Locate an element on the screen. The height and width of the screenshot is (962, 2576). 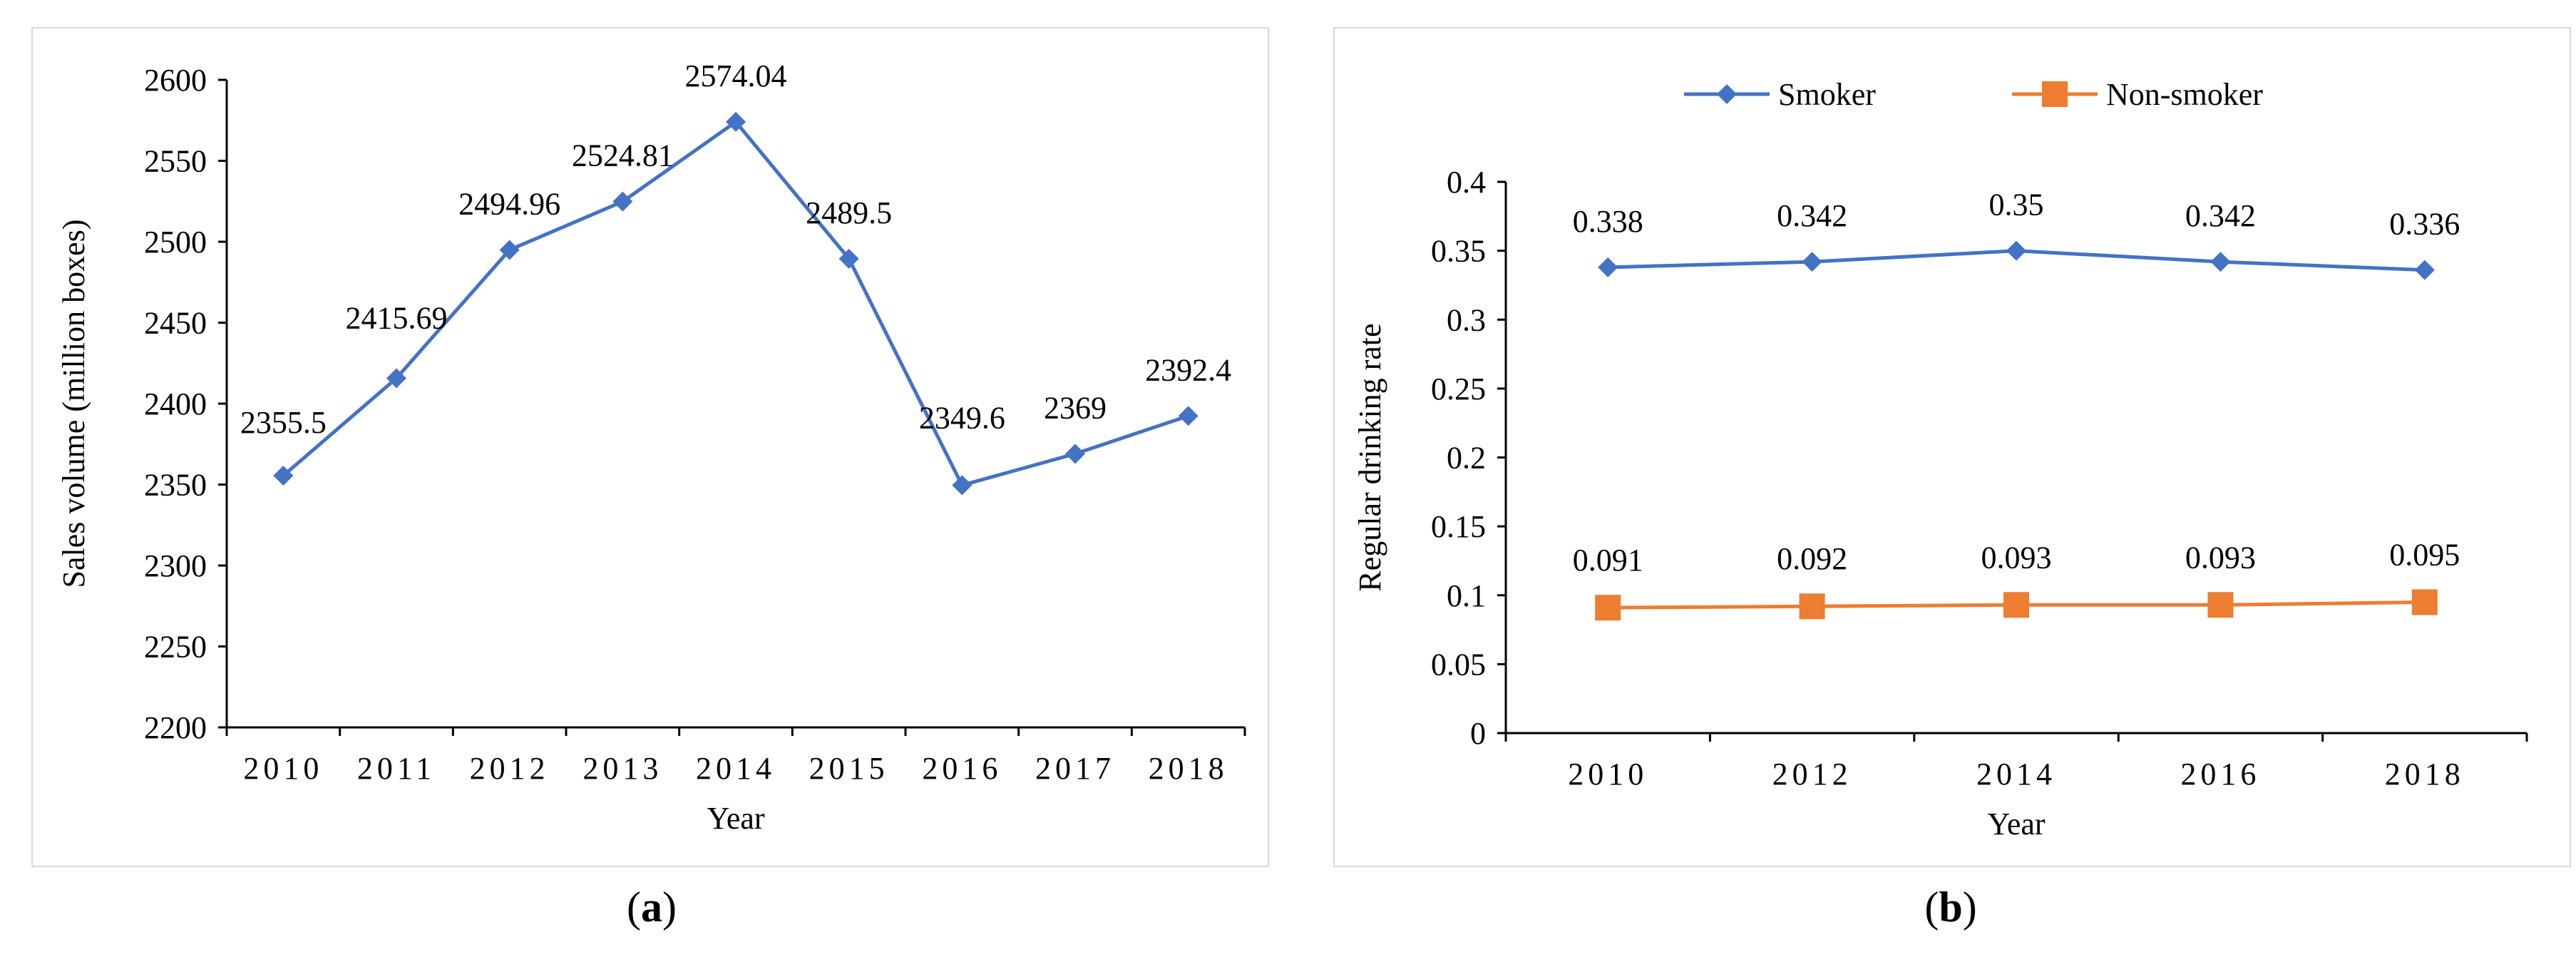
y-tick-label: 0.3 is located at coordinates (1466, 319).